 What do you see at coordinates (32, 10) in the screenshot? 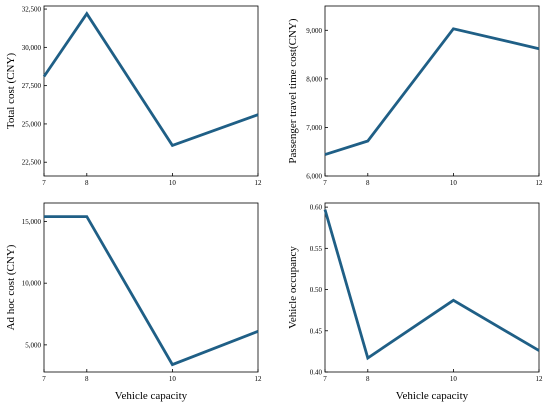
I see `y-tick-label: 32,500` at bounding box center [32, 10].